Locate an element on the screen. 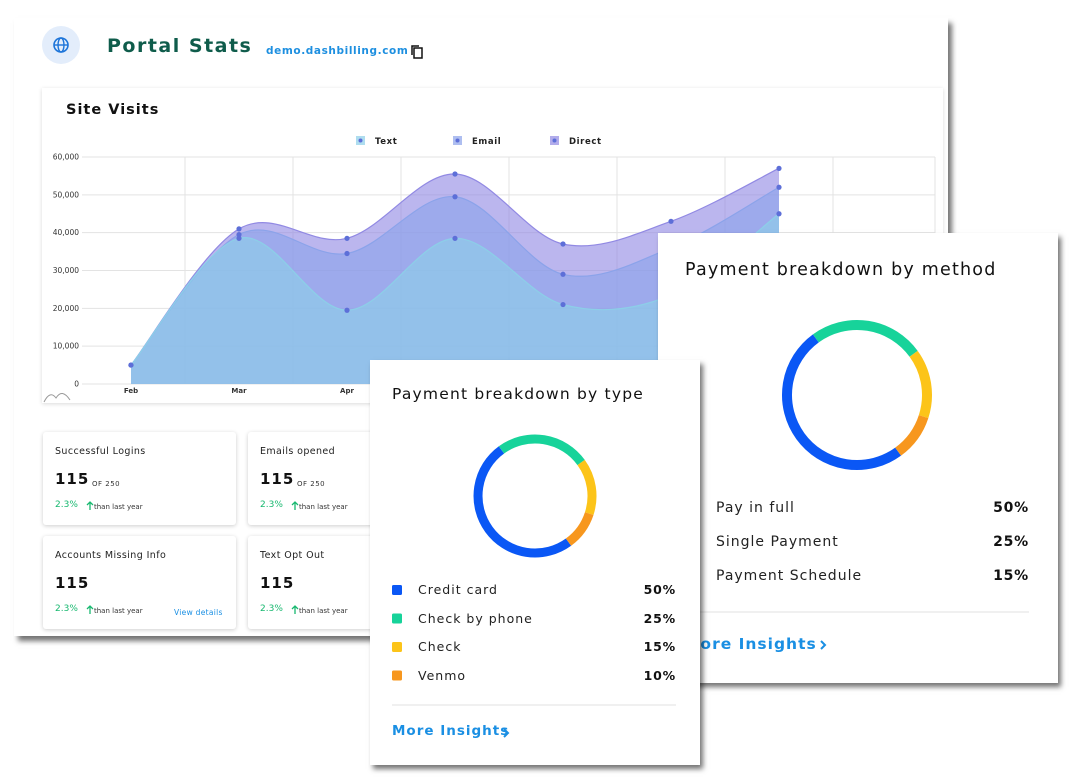 The image size is (1080, 778). area-fill is located at coordinates (455, 298).